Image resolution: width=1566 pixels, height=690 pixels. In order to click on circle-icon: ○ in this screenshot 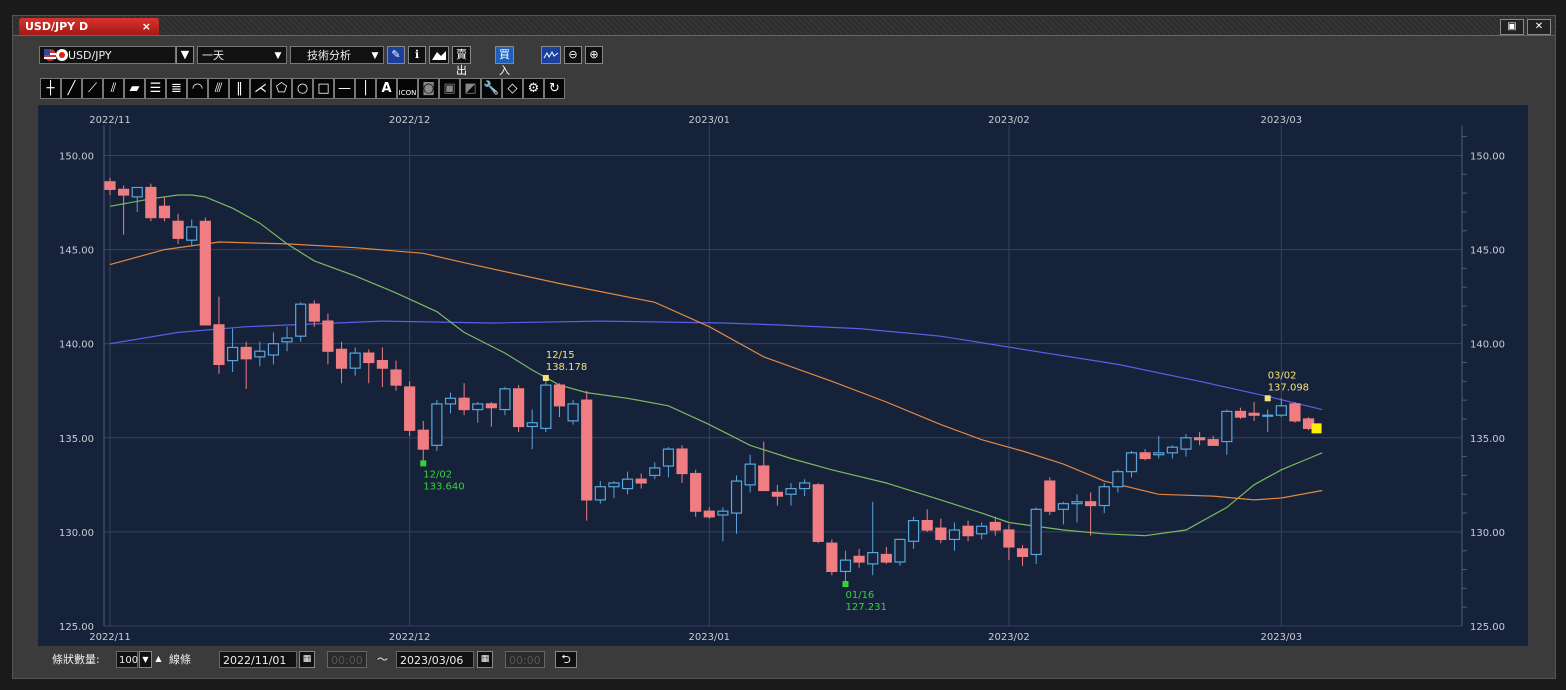, I will do `click(302, 88)`.